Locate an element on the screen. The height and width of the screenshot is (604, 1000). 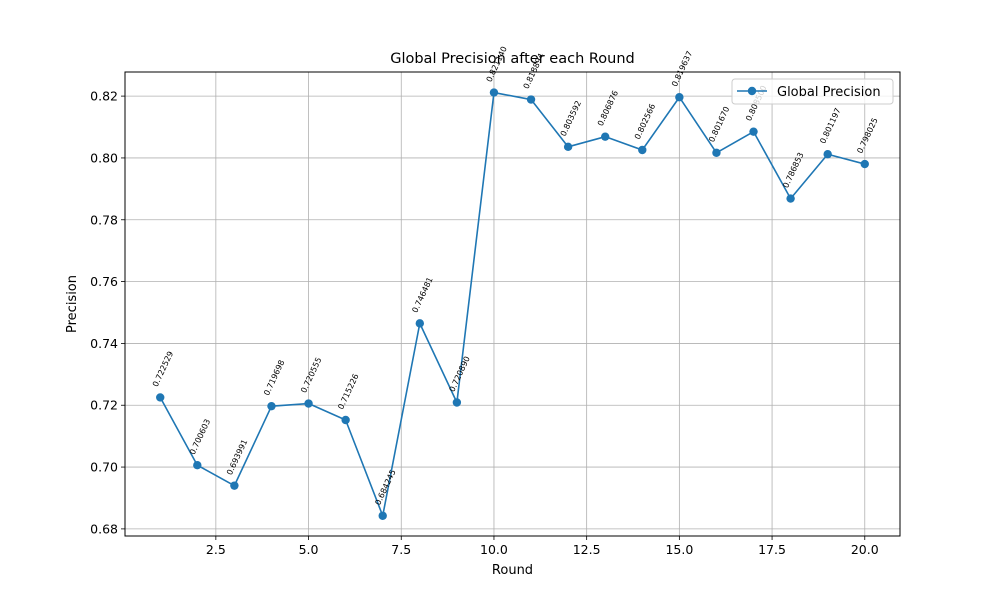
x-tick-label: 15.0 is located at coordinates (679, 549).